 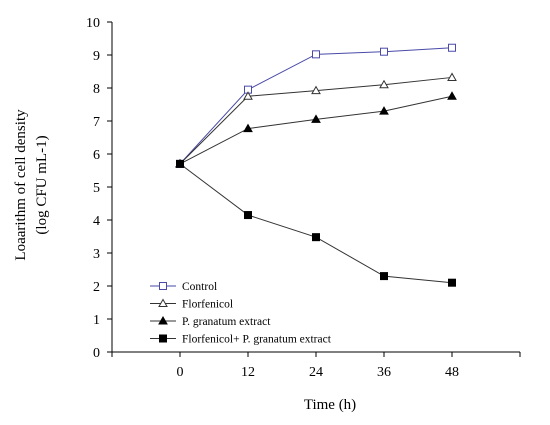 What do you see at coordinates (96, 56) in the screenshot?
I see `y-tick-label: 9` at bounding box center [96, 56].